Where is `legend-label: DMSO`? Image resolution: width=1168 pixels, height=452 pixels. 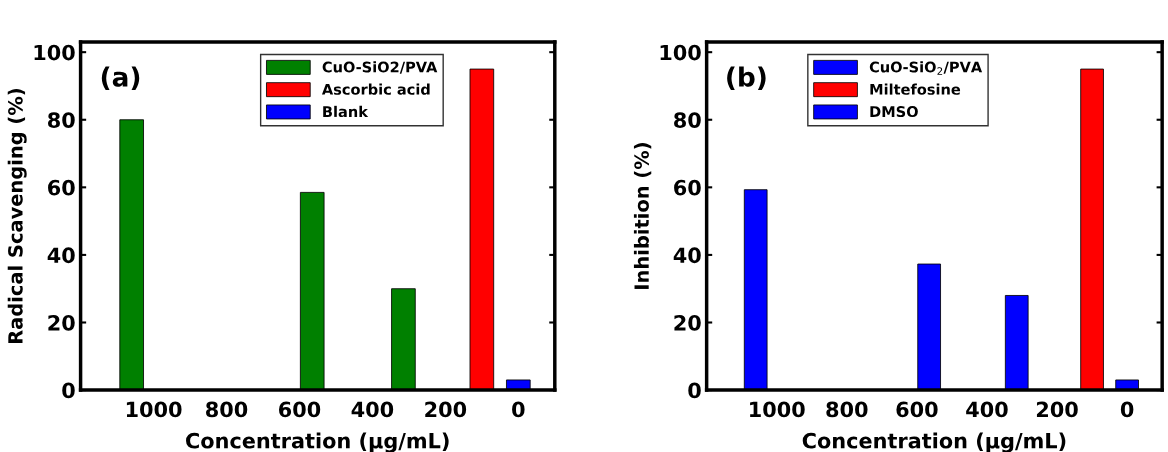 legend-label: DMSO is located at coordinates (894, 112).